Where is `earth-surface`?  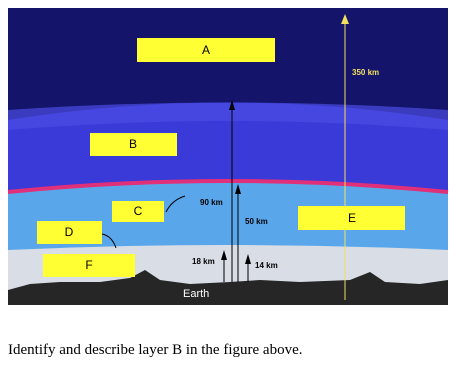
earth-surface is located at coordinates (228, 287).